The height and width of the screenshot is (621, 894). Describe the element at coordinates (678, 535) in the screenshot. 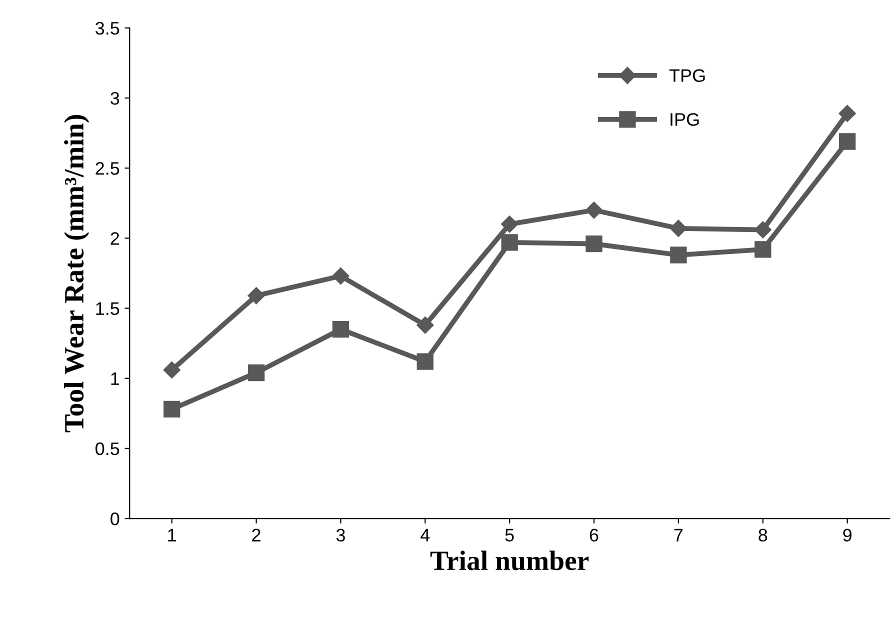

I see `x-tick-label: 7` at that location.